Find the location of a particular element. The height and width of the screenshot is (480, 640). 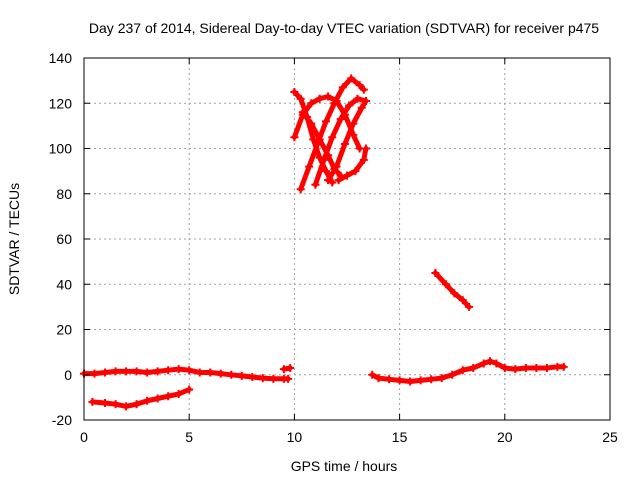

y-tick-label: 40 is located at coordinates (64, 284).